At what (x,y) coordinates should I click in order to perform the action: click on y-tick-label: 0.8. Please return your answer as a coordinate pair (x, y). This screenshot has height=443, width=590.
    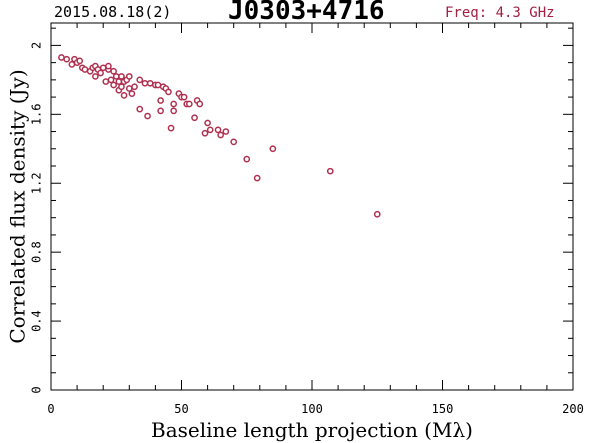
    Looking at the image, I should click on (37, 252).